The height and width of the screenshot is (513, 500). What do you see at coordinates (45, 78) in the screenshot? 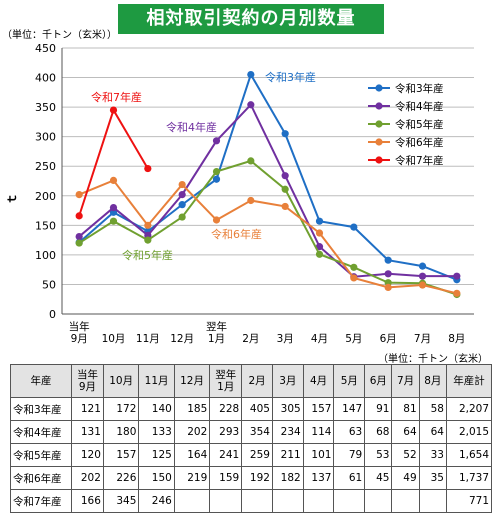
I see `y-tick-label: 400` at bounding box center [45, 78].